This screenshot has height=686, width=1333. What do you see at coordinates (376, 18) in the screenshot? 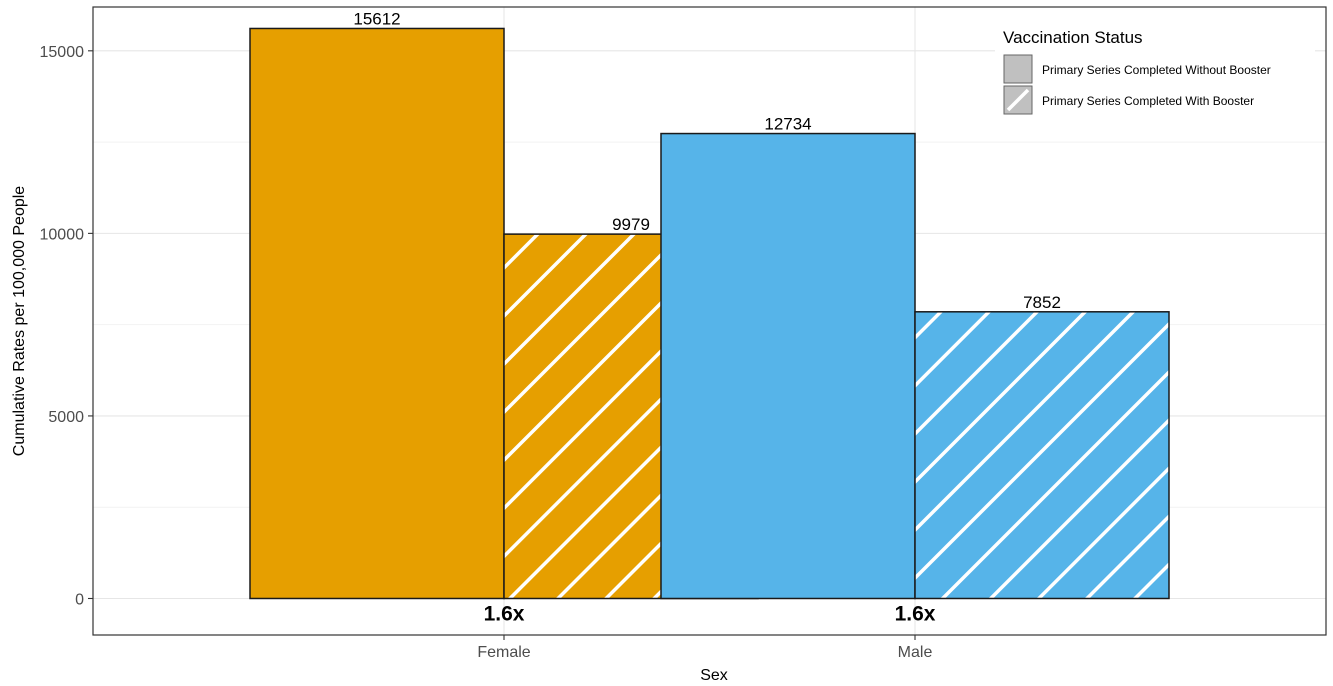
I see `bar-value-label: 15612` at bounding box center [376, 18].